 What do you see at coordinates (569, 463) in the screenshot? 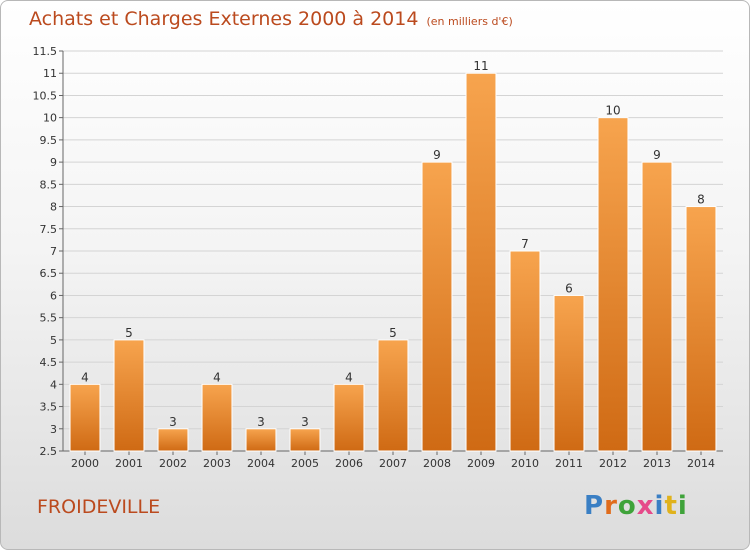
I see `x-tick-label: 2011` at bounding box center [569, 463].